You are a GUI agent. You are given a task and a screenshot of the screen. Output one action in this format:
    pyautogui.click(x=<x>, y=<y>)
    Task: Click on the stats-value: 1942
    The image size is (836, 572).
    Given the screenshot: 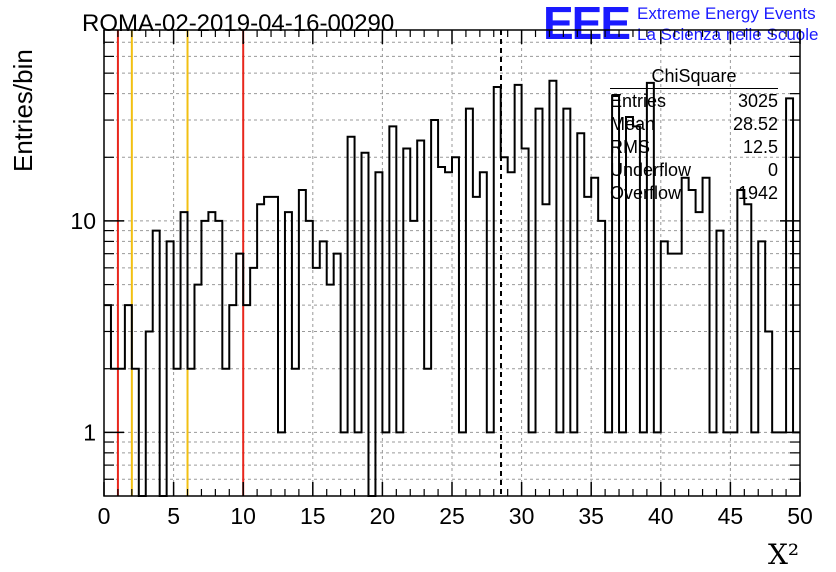 What is the action you would take?
    pyautogui.click(x=757, y=193)
    